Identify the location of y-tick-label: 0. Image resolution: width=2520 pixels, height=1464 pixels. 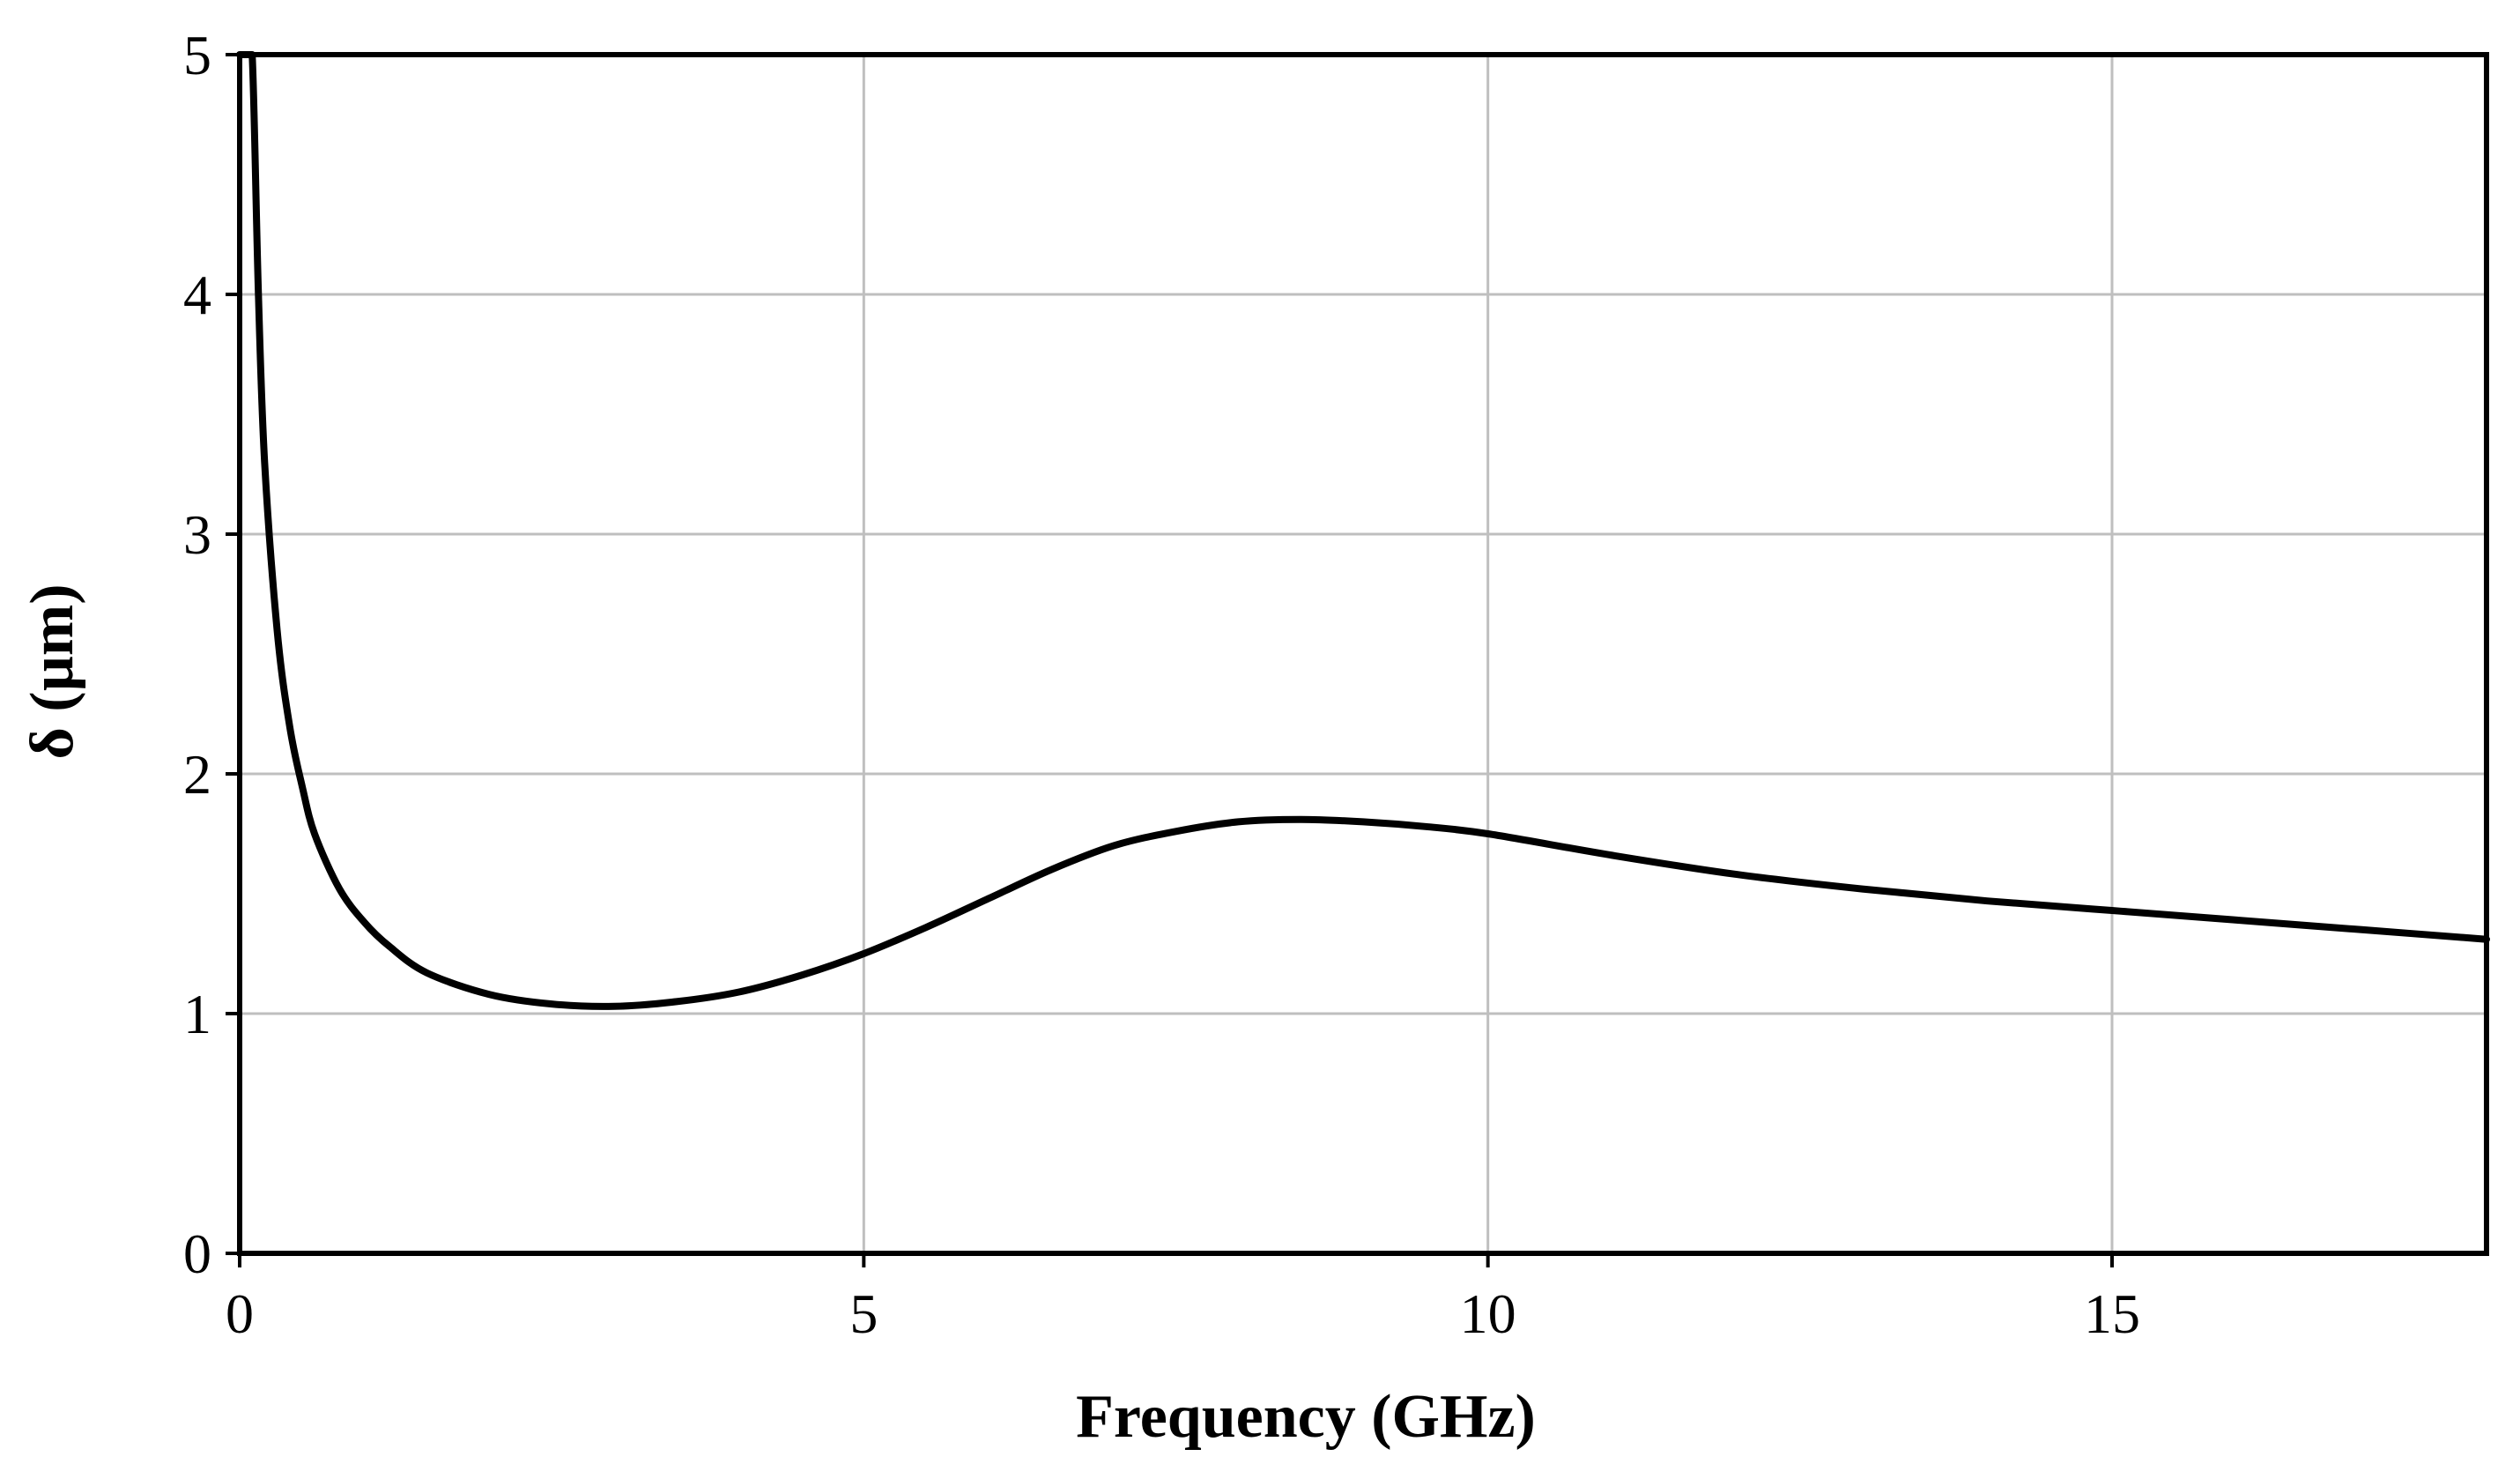
(197, 1253).